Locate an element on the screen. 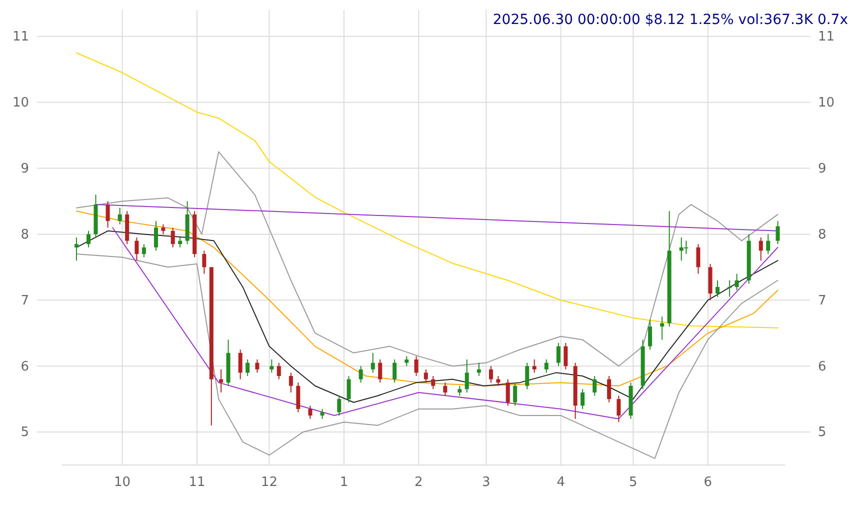 This screenshot has height=505, width=858. y-tick-label: 6 is located at coordinates (24, 366).